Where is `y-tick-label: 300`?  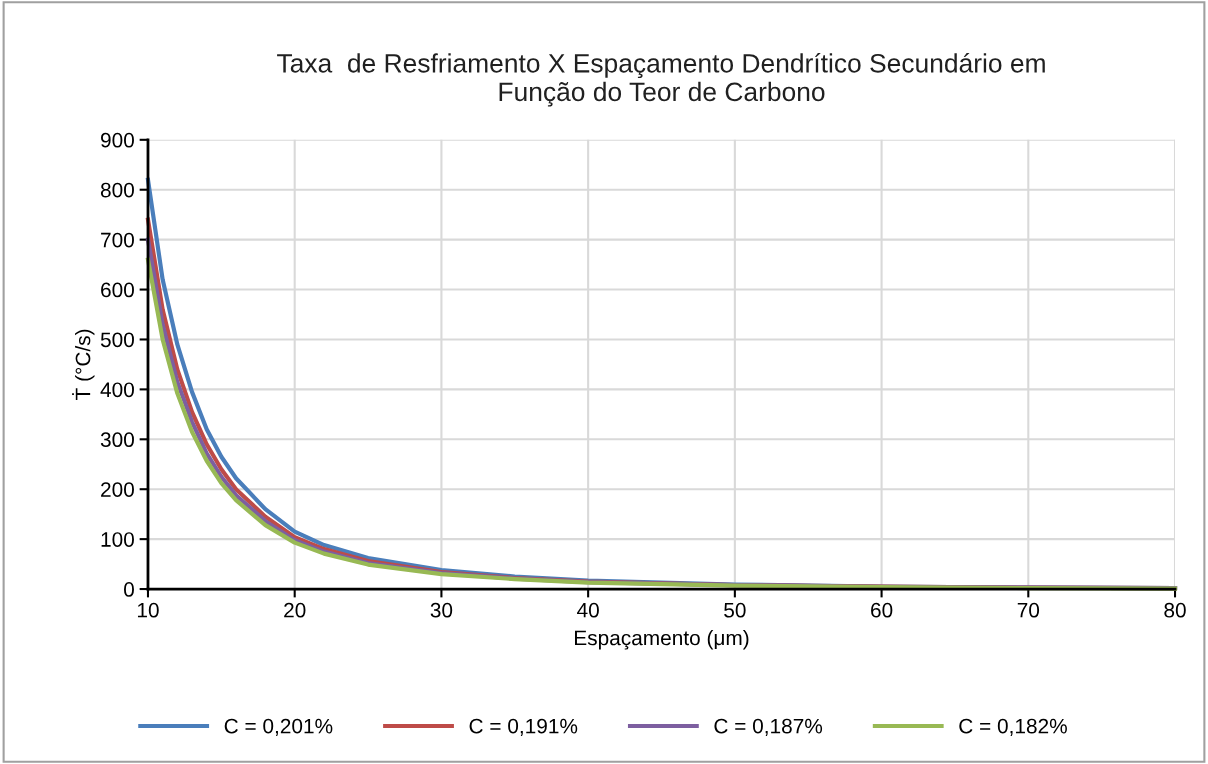 y-tick-label: 300 is located at coordinates (117, 440).